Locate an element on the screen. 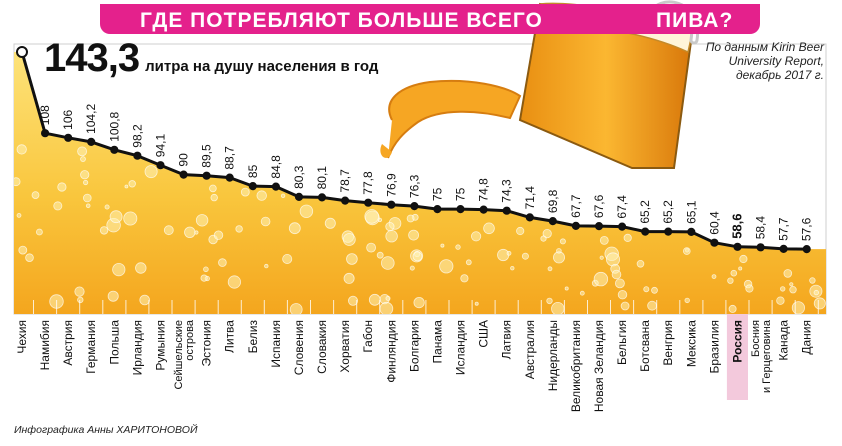  category-label: Канада is located at coordinates (784, 340).